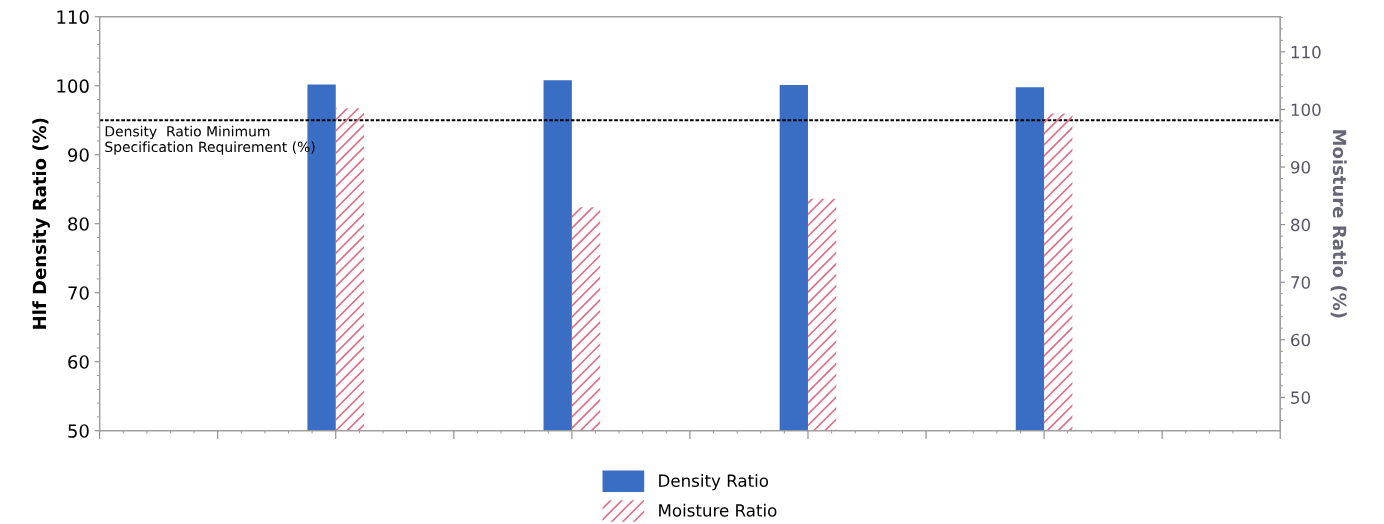 The image size is (1384, 524). Describe the element at coordinates (78, 362) in the screenshot. I see `y-tick-label: 60` at that location.